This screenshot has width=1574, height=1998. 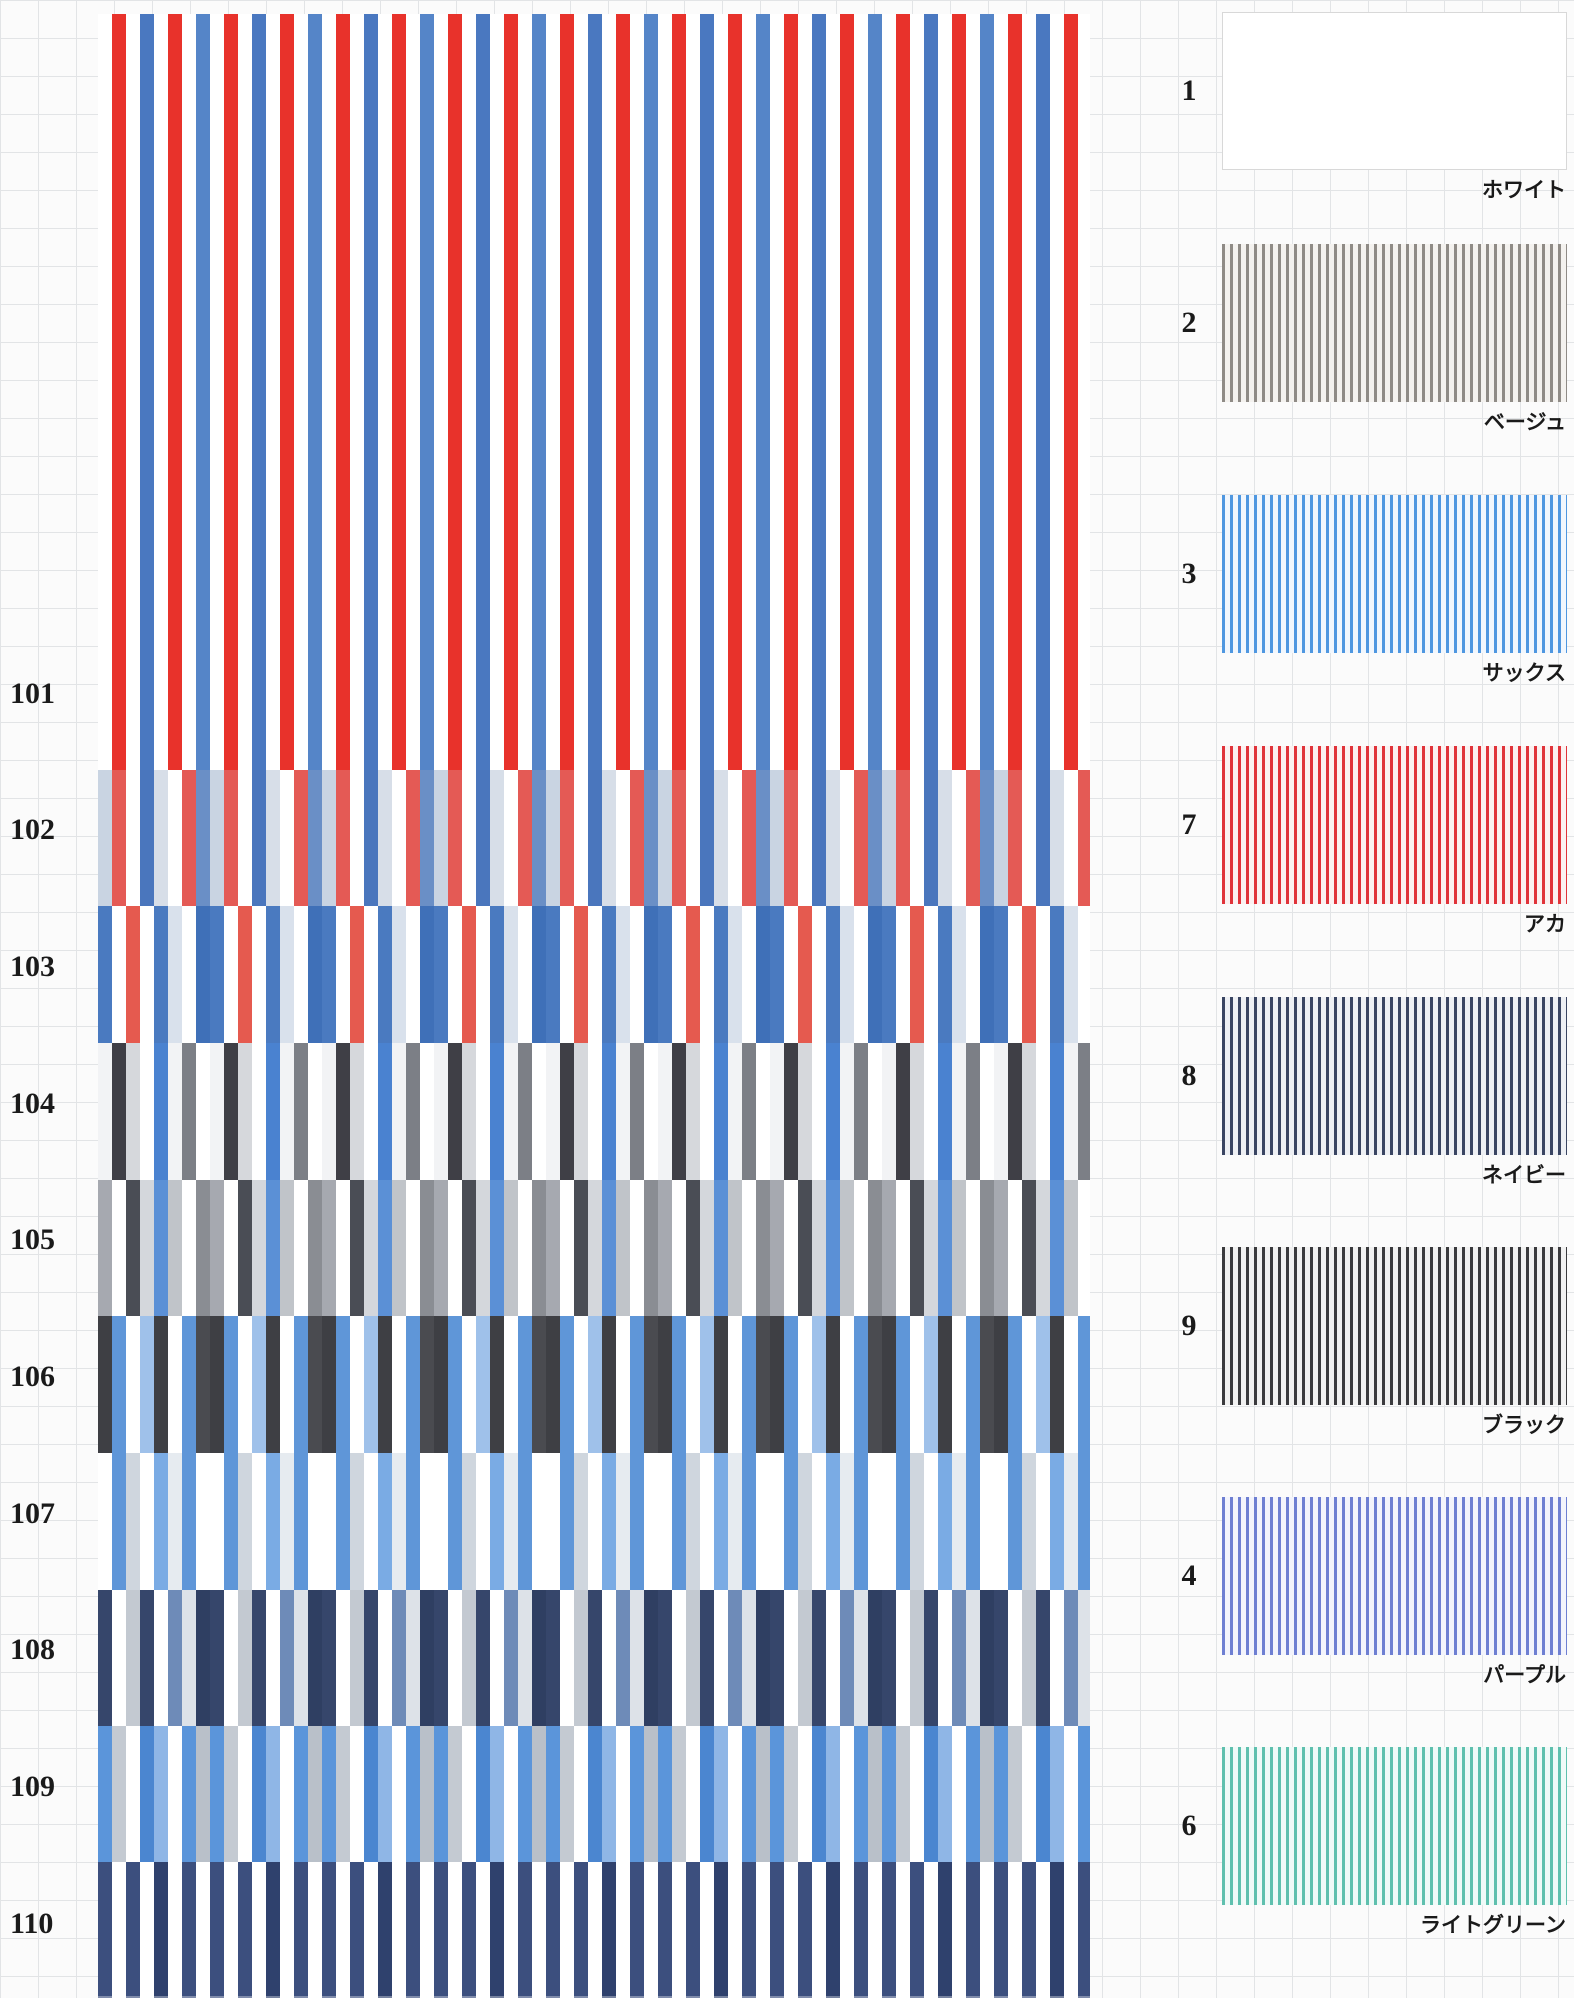 What do you see at coordinates (1524, 1175) in the screenshot?
I see `swatch-color-name: ネイビー` at bounding box center [1524, 1175].